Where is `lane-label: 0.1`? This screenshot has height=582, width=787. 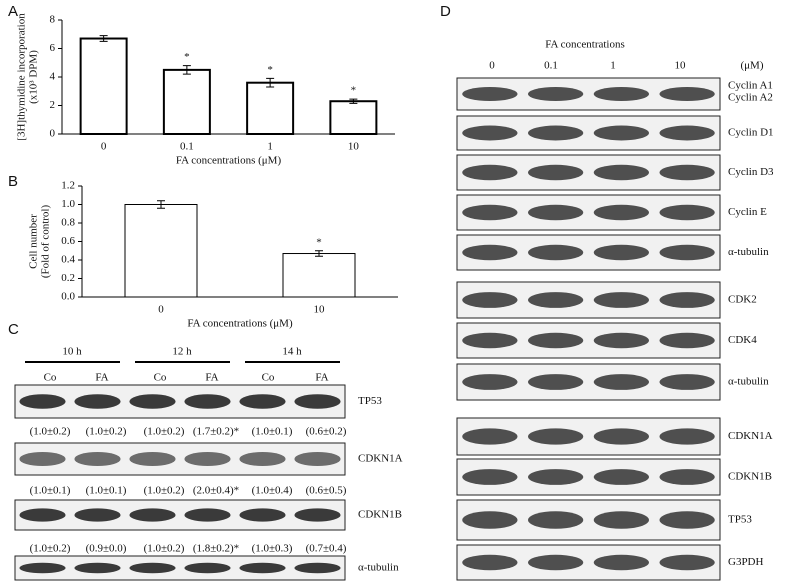
lane-label: 0.1 is located at coordinates (551, 66).